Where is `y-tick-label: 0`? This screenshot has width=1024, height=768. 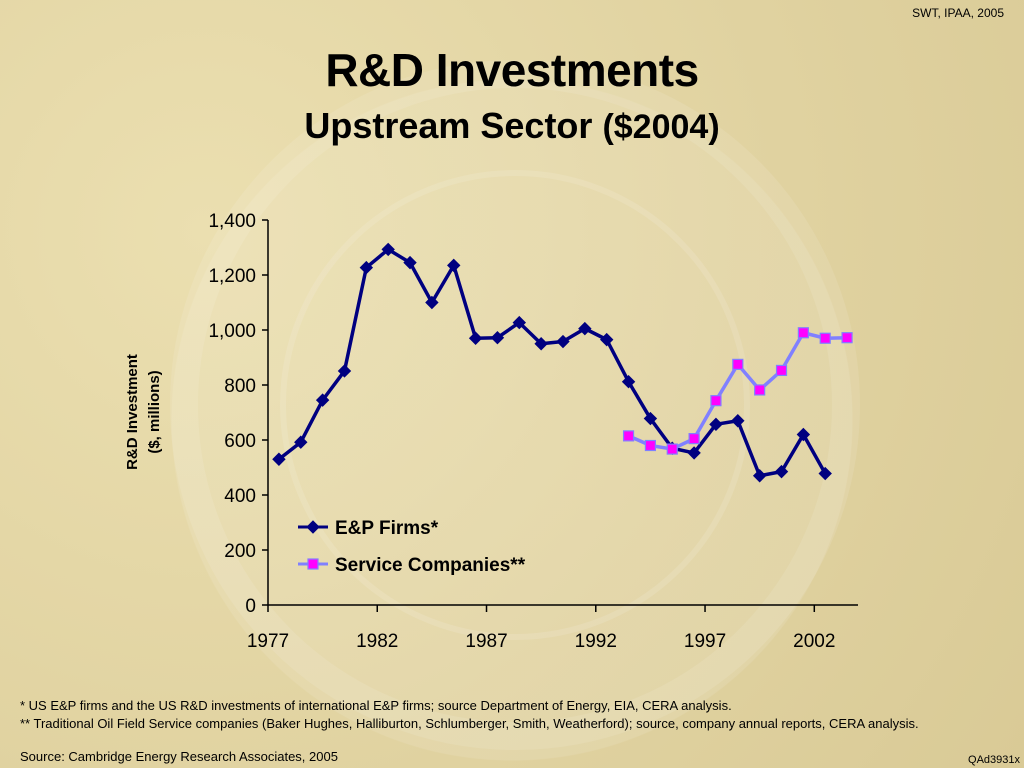
y-tick-label: 0 is located at coordinates (250, 606).